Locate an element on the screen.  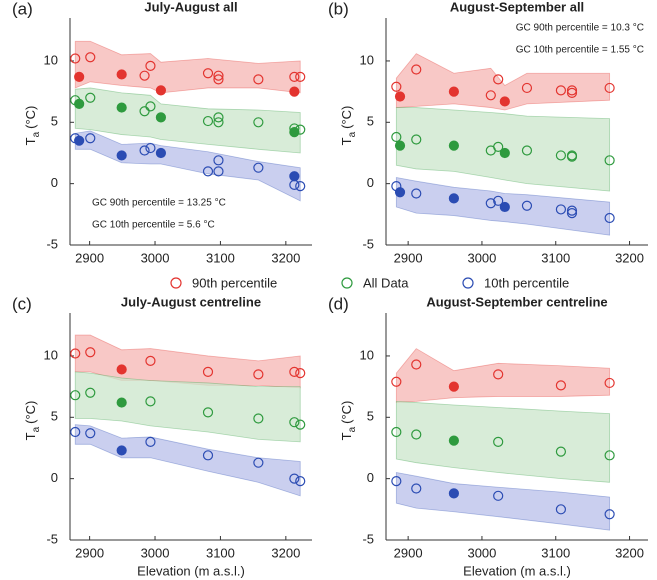
y-tick-label: 5 is located at coordinates (370, 121).